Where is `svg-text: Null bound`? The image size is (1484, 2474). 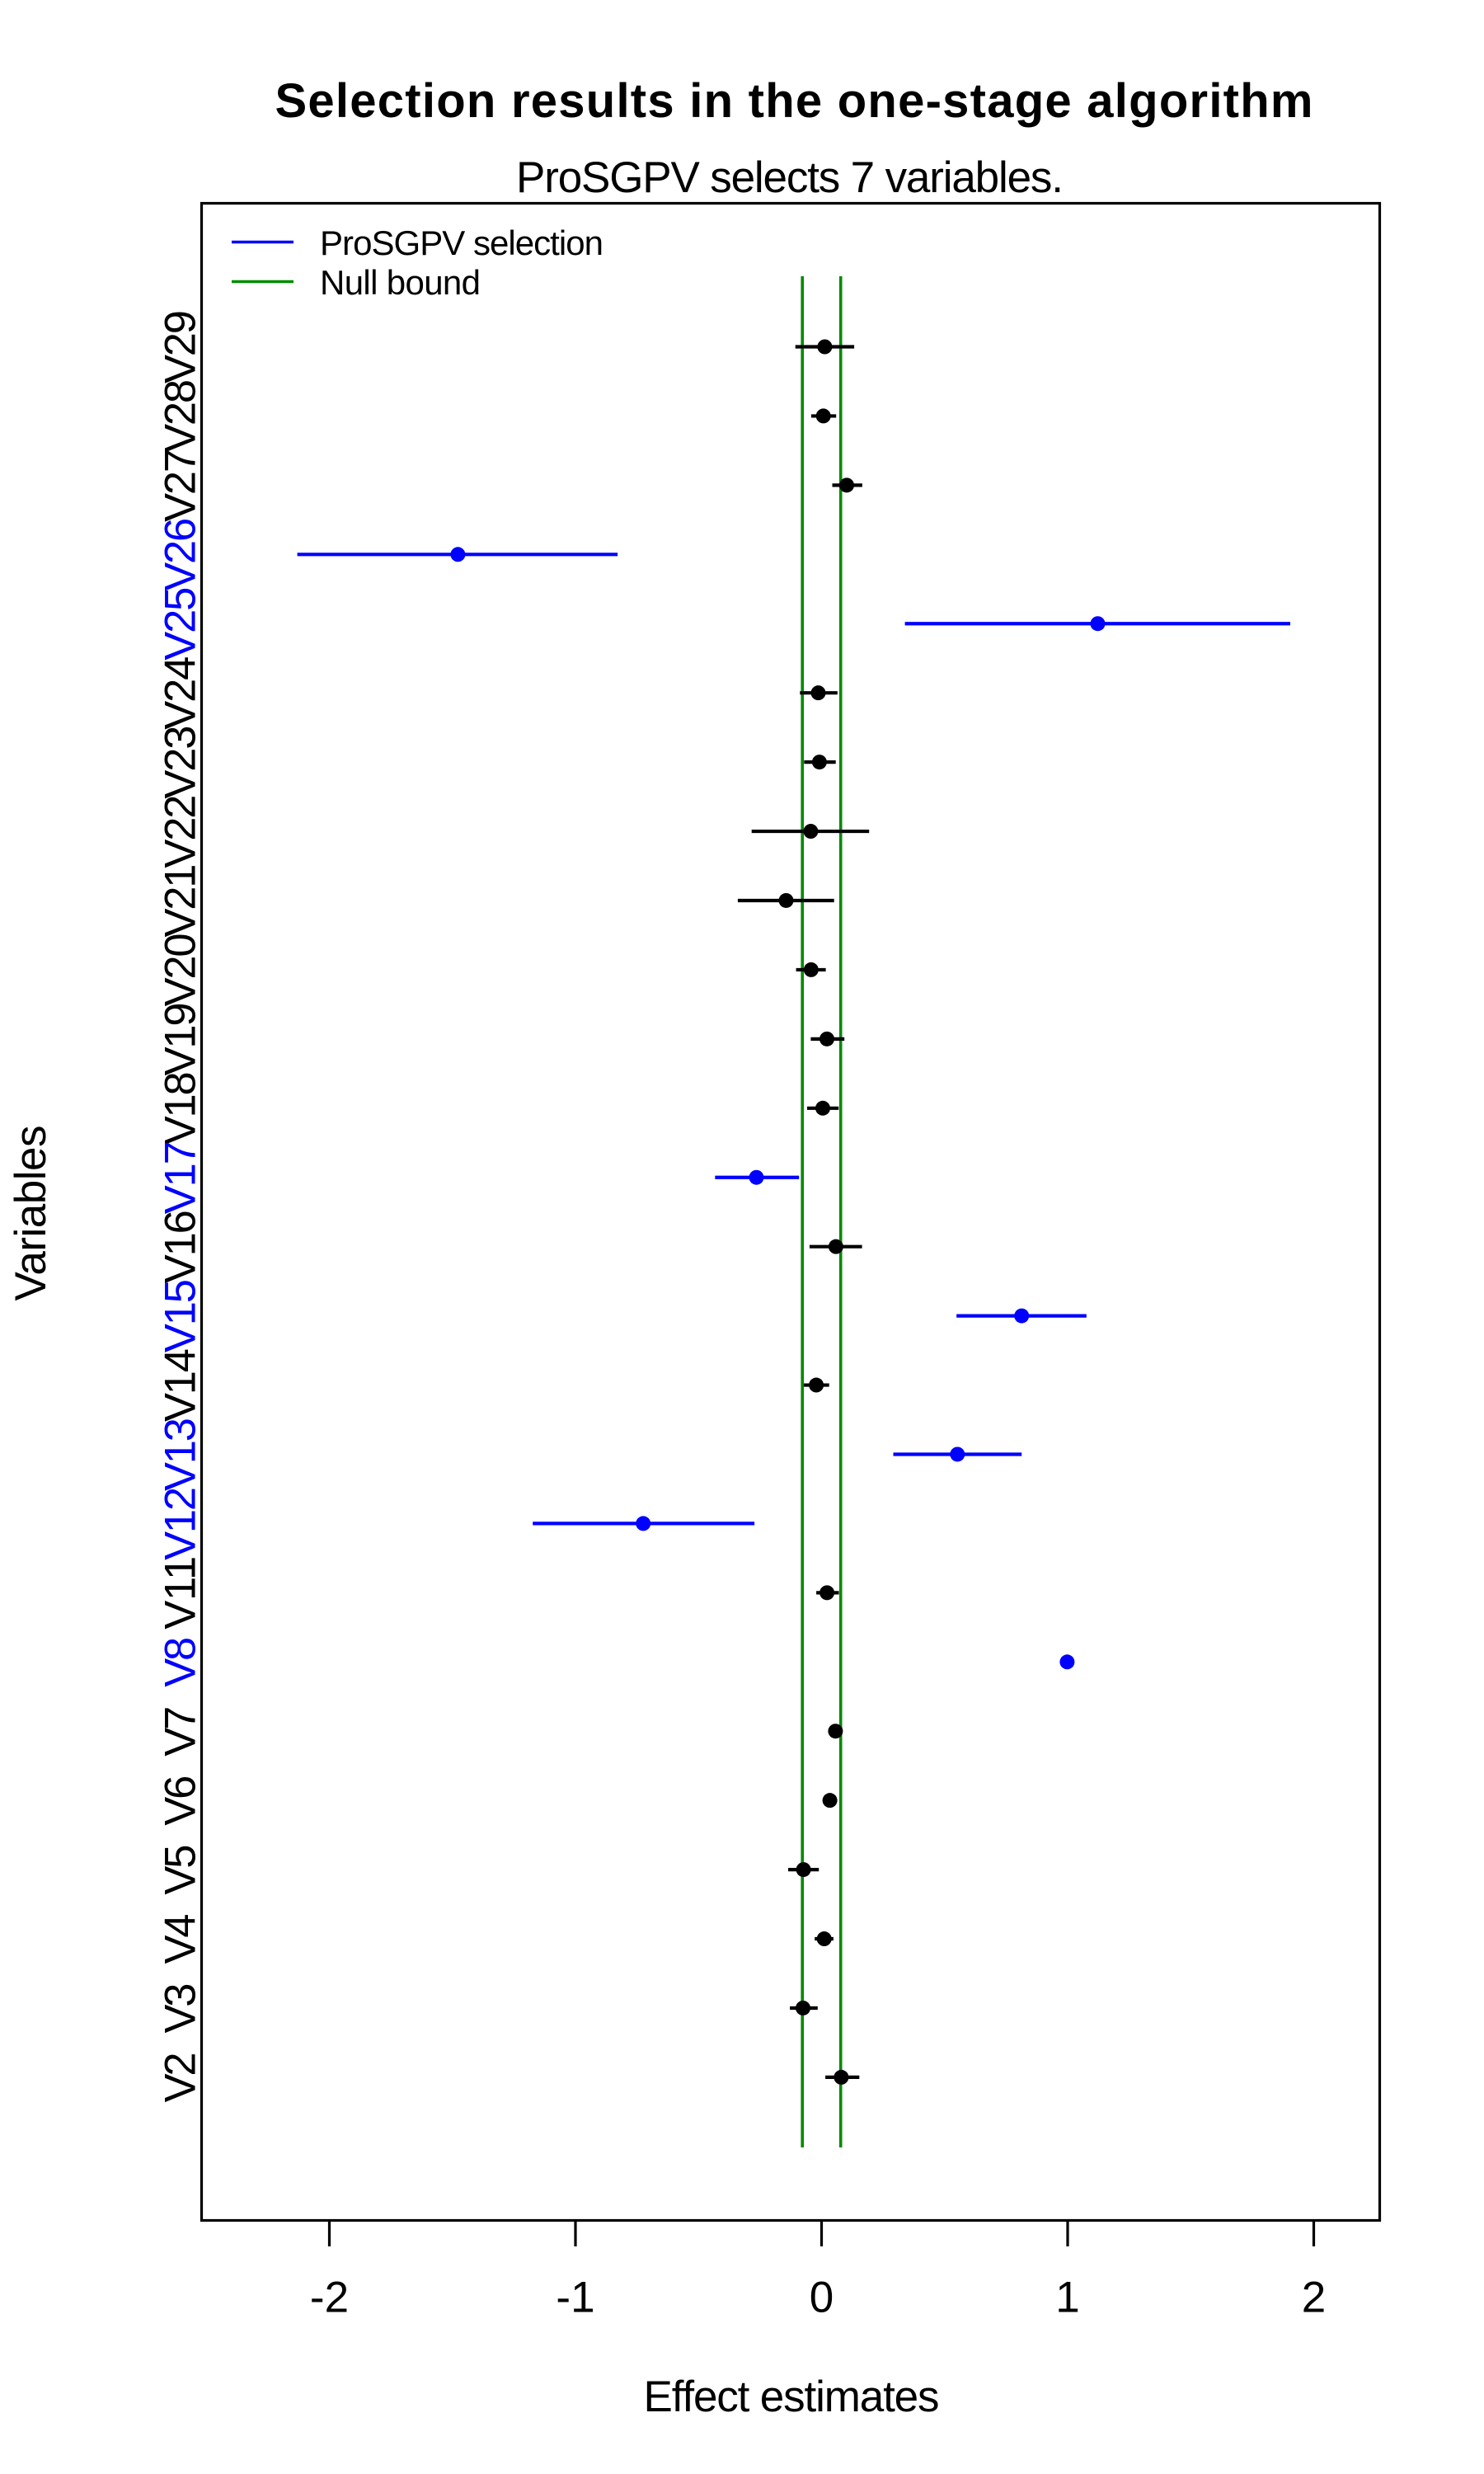
svg-text: Null bound is located at coordinates (400, 282).